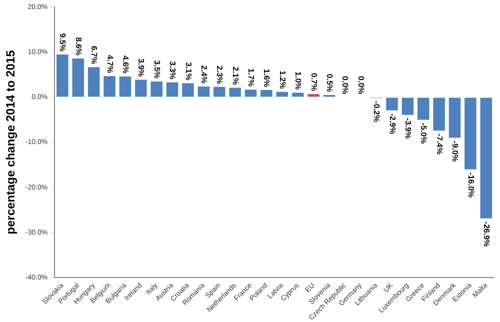 This screenshot has width=500, height=322. I want to click on data-label: 8.6%, so click(78, 46).